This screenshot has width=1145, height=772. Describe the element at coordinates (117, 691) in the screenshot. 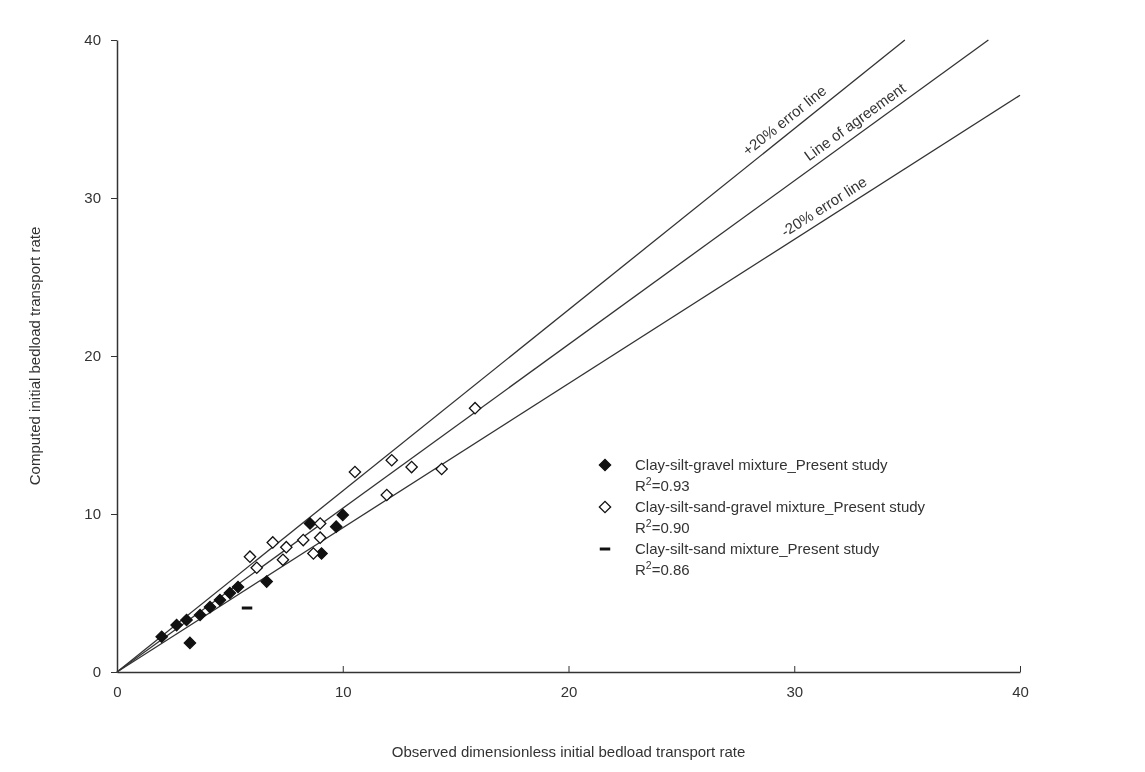

I see `x-tick-label: 0` at that location.